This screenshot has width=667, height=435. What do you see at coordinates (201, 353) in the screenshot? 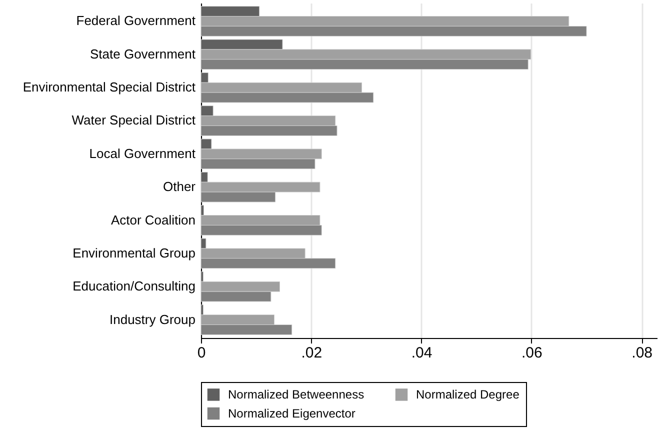
I see `x-tick-label: 0` at bounding box center [201, 353].